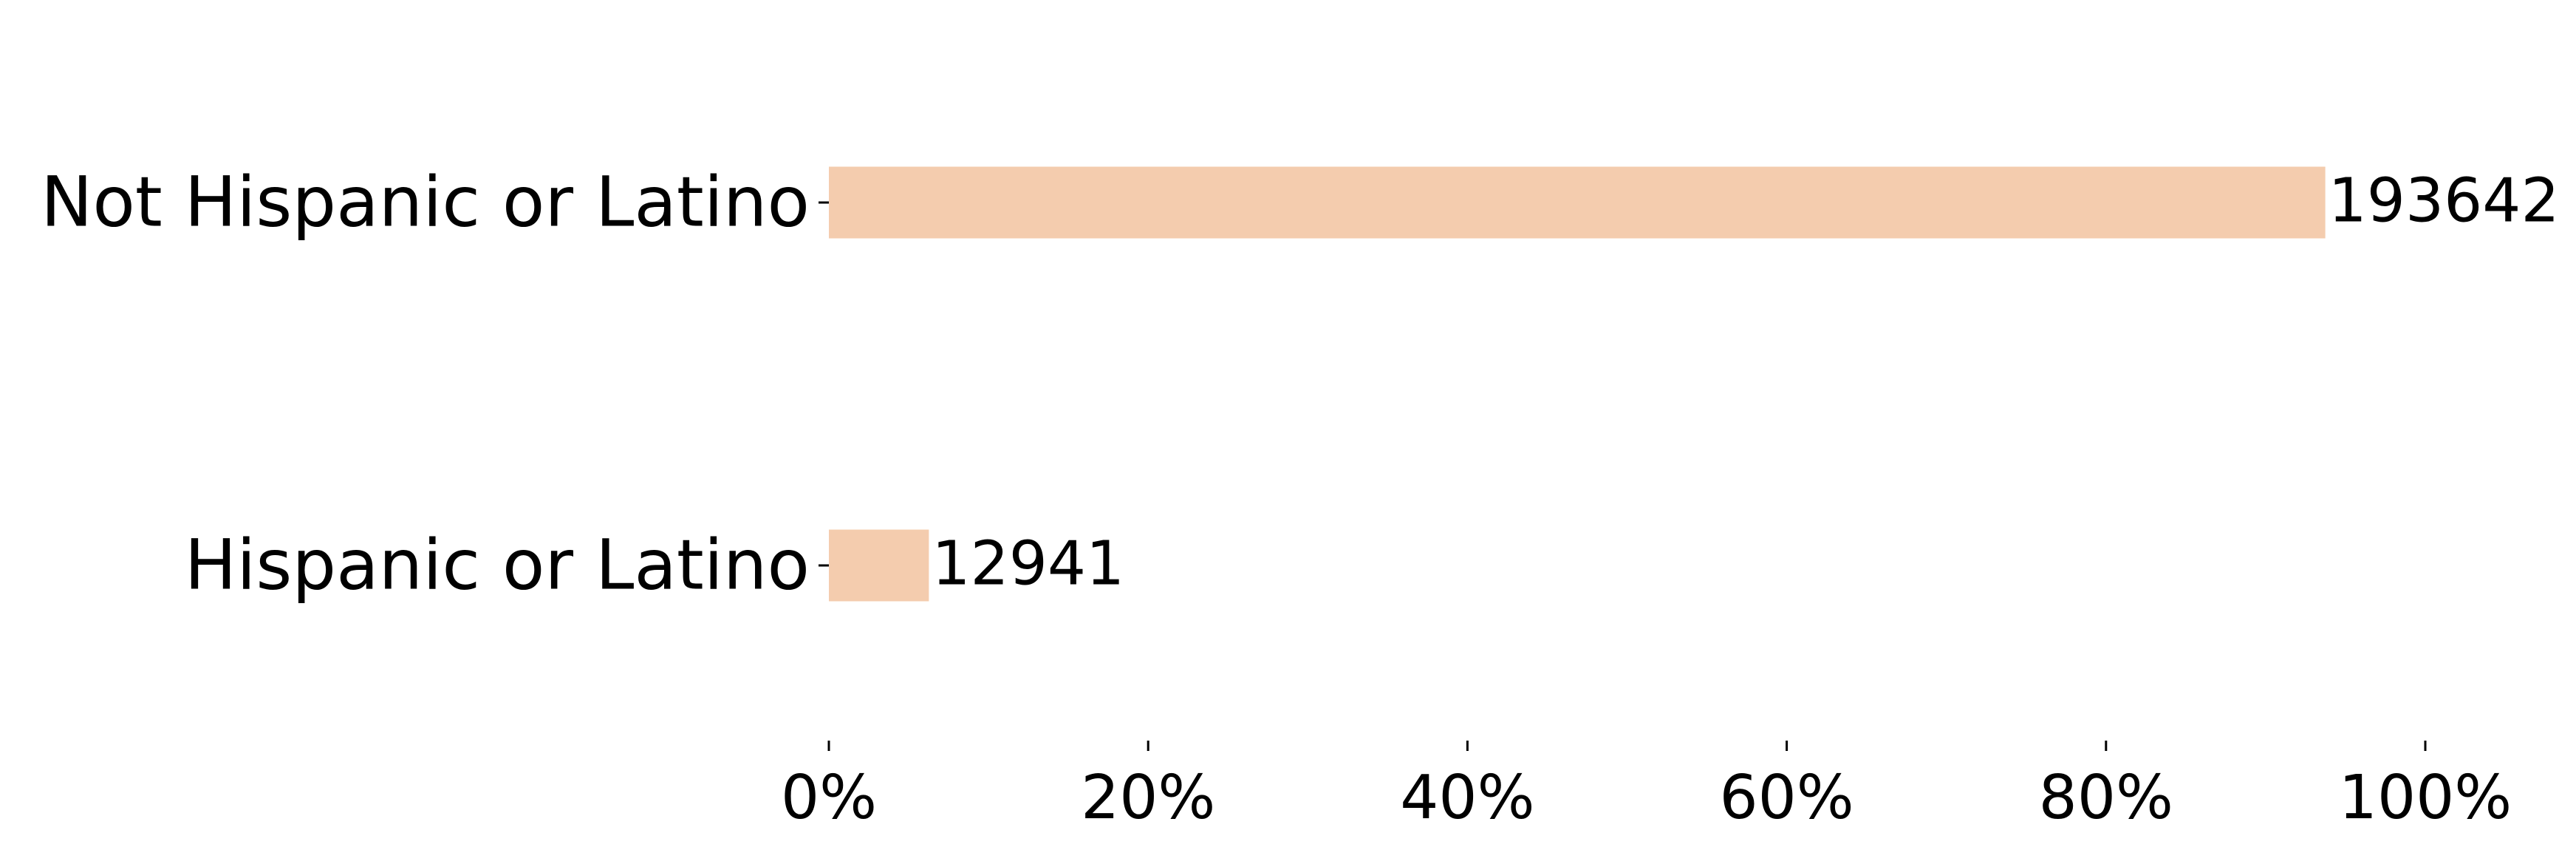 This screenshot has height=850, width=2576. What do you see at coordinates (1647, 787) in the screenshot?
I see `x-axis: 0% 20% 40% 60% 80% 100%` at bounding box center [1647, 787].